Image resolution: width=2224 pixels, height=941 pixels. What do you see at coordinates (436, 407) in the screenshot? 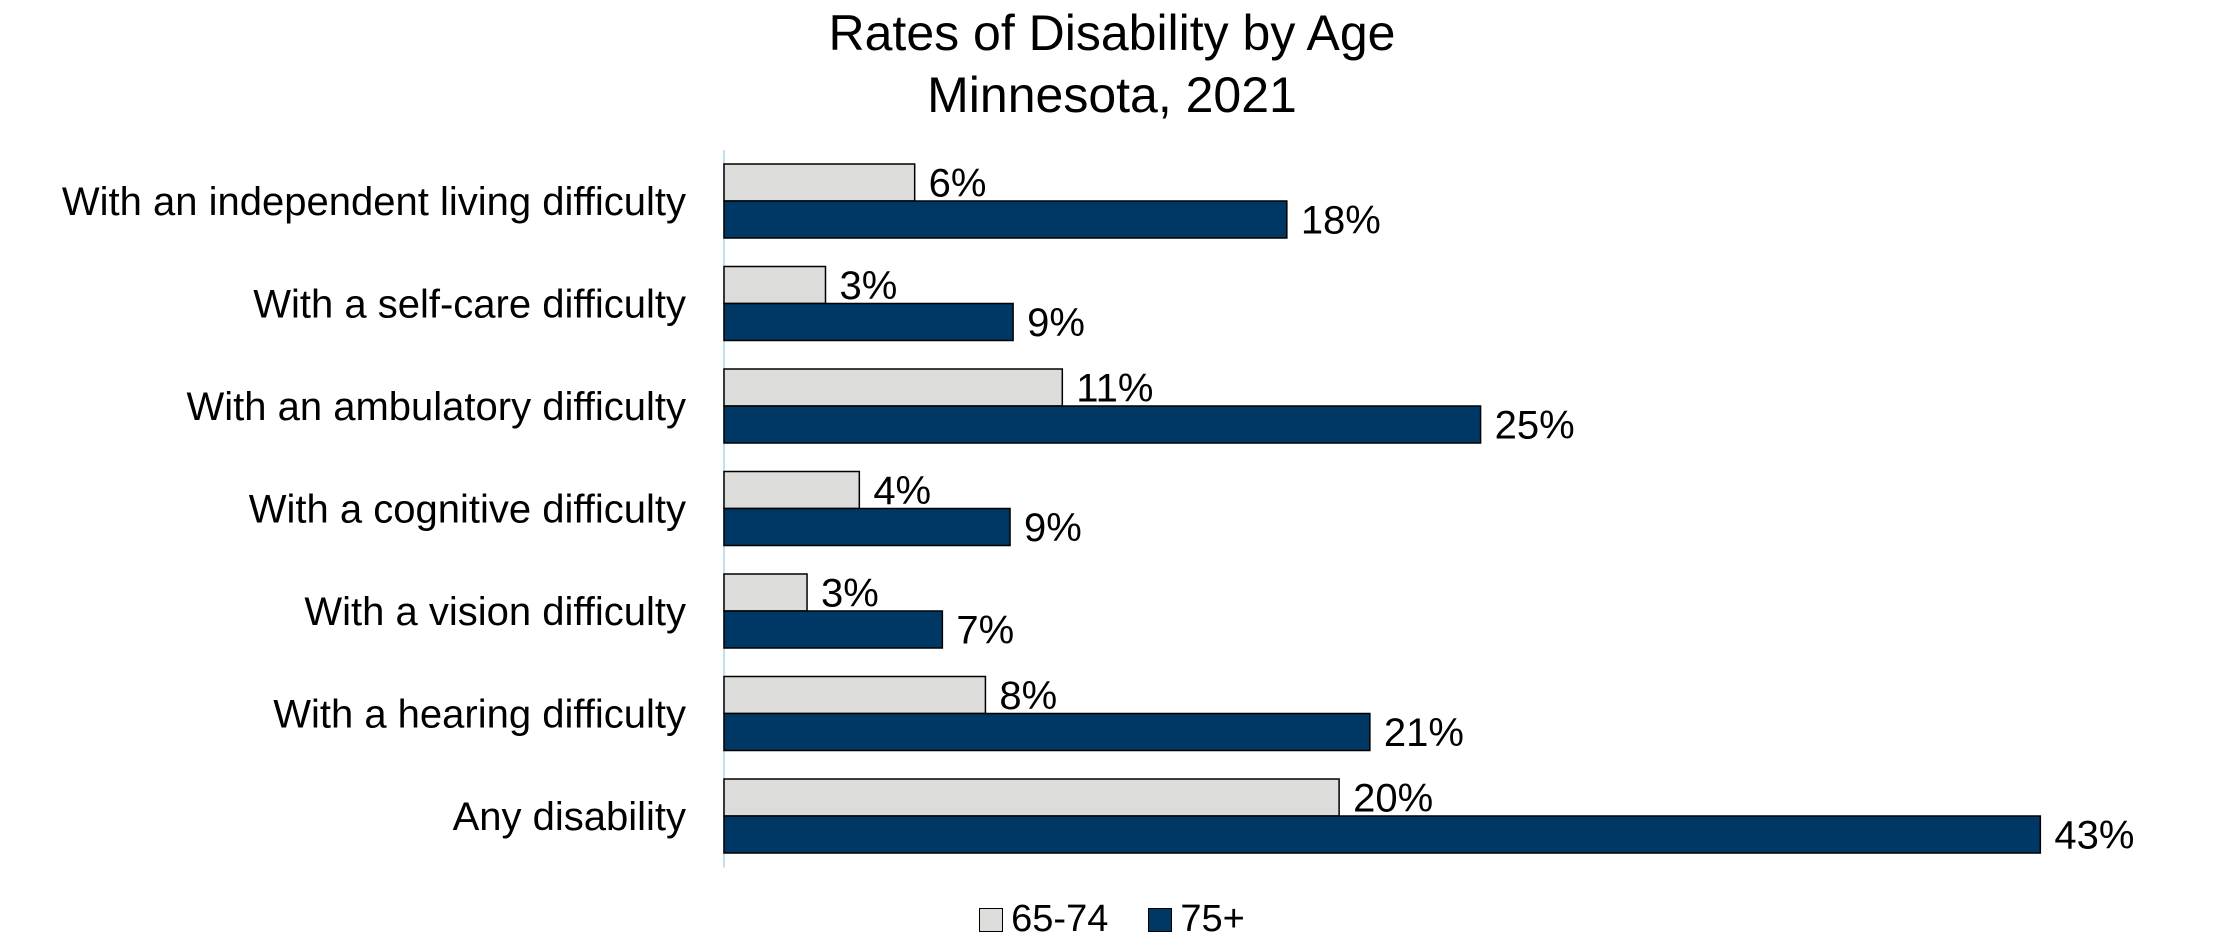
I see `category-label: With an ambulatory difficulty` at bounding box center [436, 407].